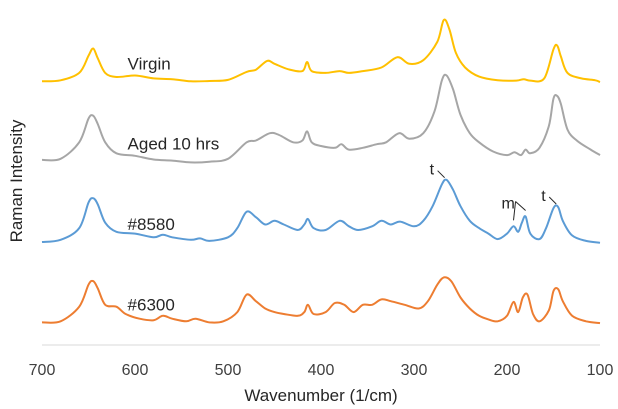  What do you see at coordinates (507, 370) in the screenshot?
I see `x-tick-label: 200` at bounding box center [507, 370].